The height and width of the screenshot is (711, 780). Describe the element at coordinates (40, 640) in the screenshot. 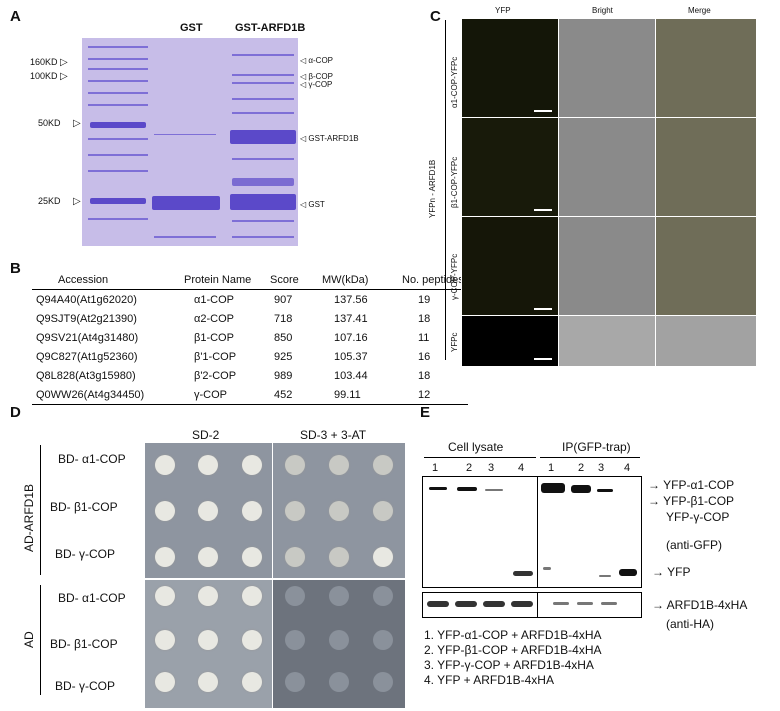

I see `group-bracket-ad` at that location.